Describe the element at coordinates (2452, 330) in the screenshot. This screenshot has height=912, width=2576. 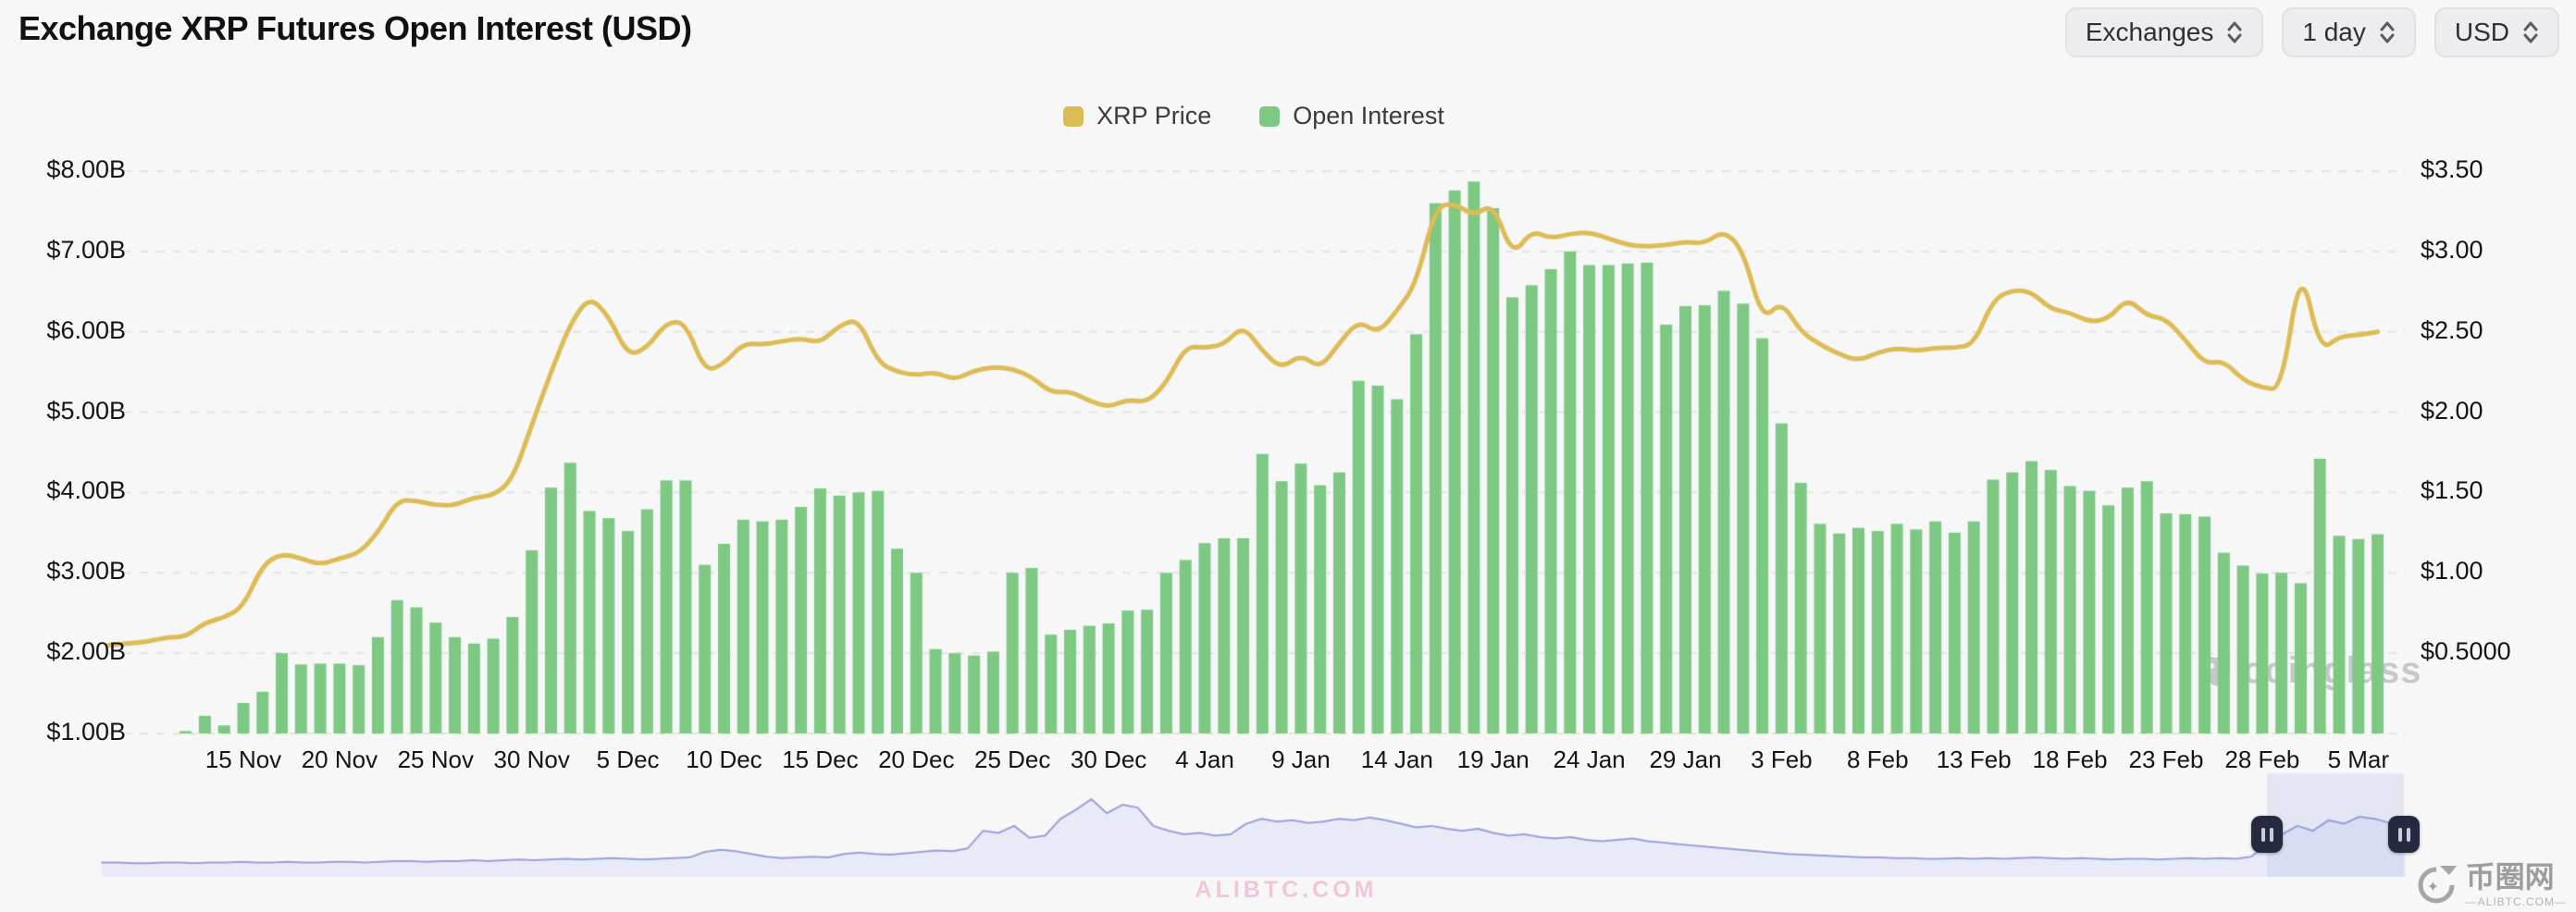
I see `y-axis-right-label: $2.50` at that location.